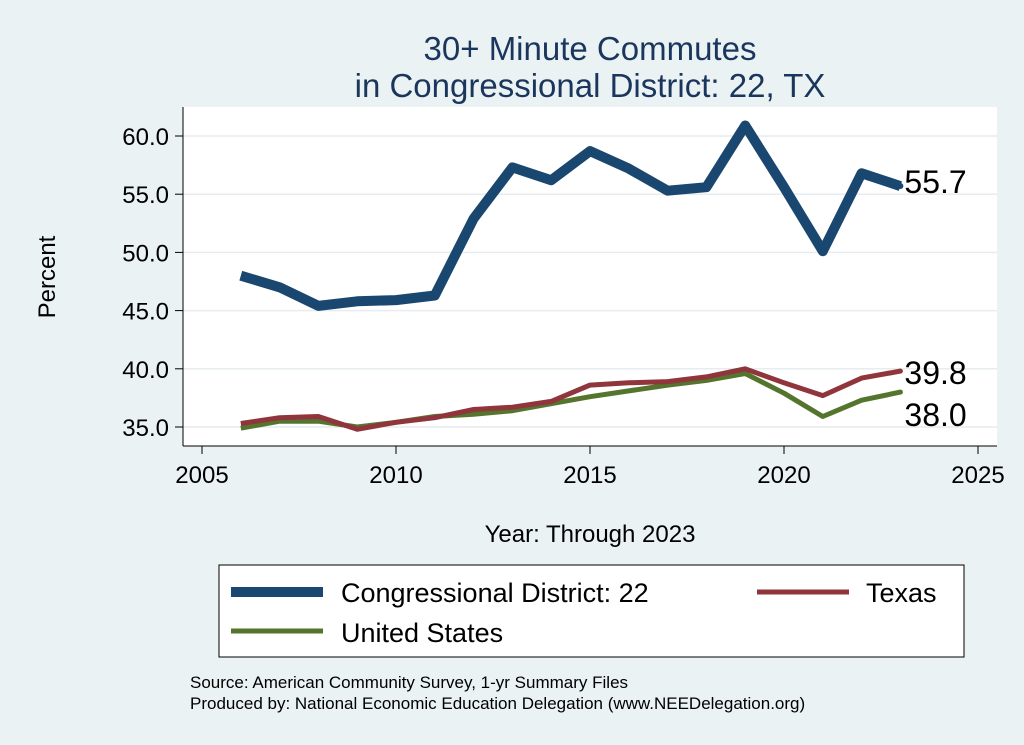 This screenshot has height=745, width=1024. Describe the element at coordinates (145, 312) in the screenshot. I see `y-tick-label: 45.0` at that location.